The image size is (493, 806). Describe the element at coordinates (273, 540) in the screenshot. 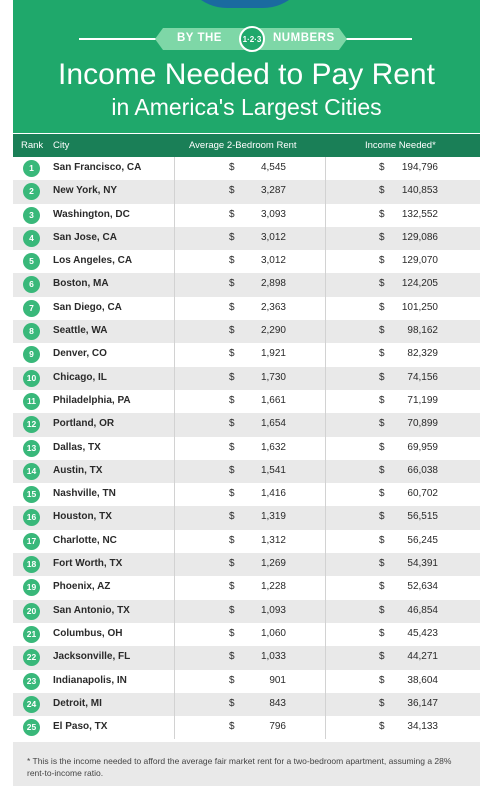

I see `rent-value: 1,312` at that location.